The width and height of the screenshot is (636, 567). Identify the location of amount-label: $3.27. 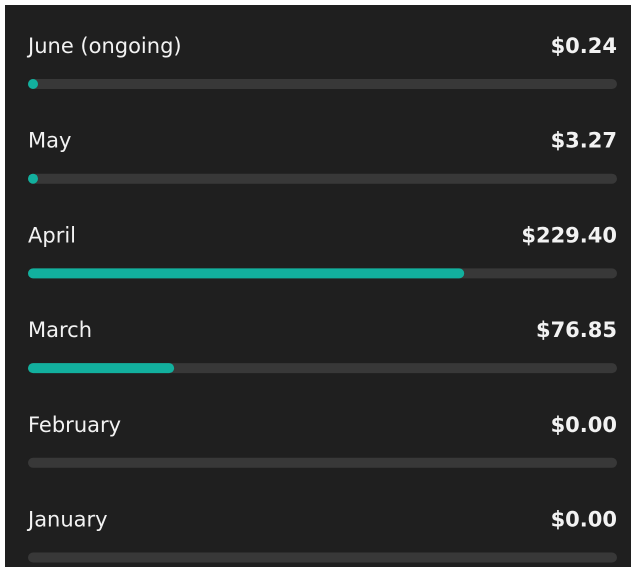
(584, 141).